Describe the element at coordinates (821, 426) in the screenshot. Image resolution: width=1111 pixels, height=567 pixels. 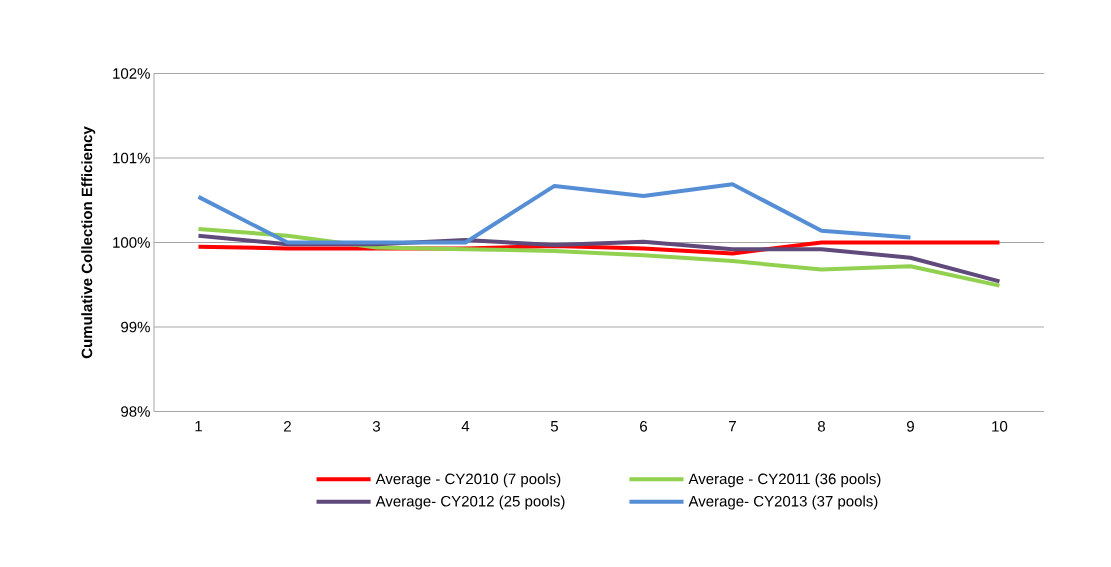
I see `x-tick-label: 8` at that location.